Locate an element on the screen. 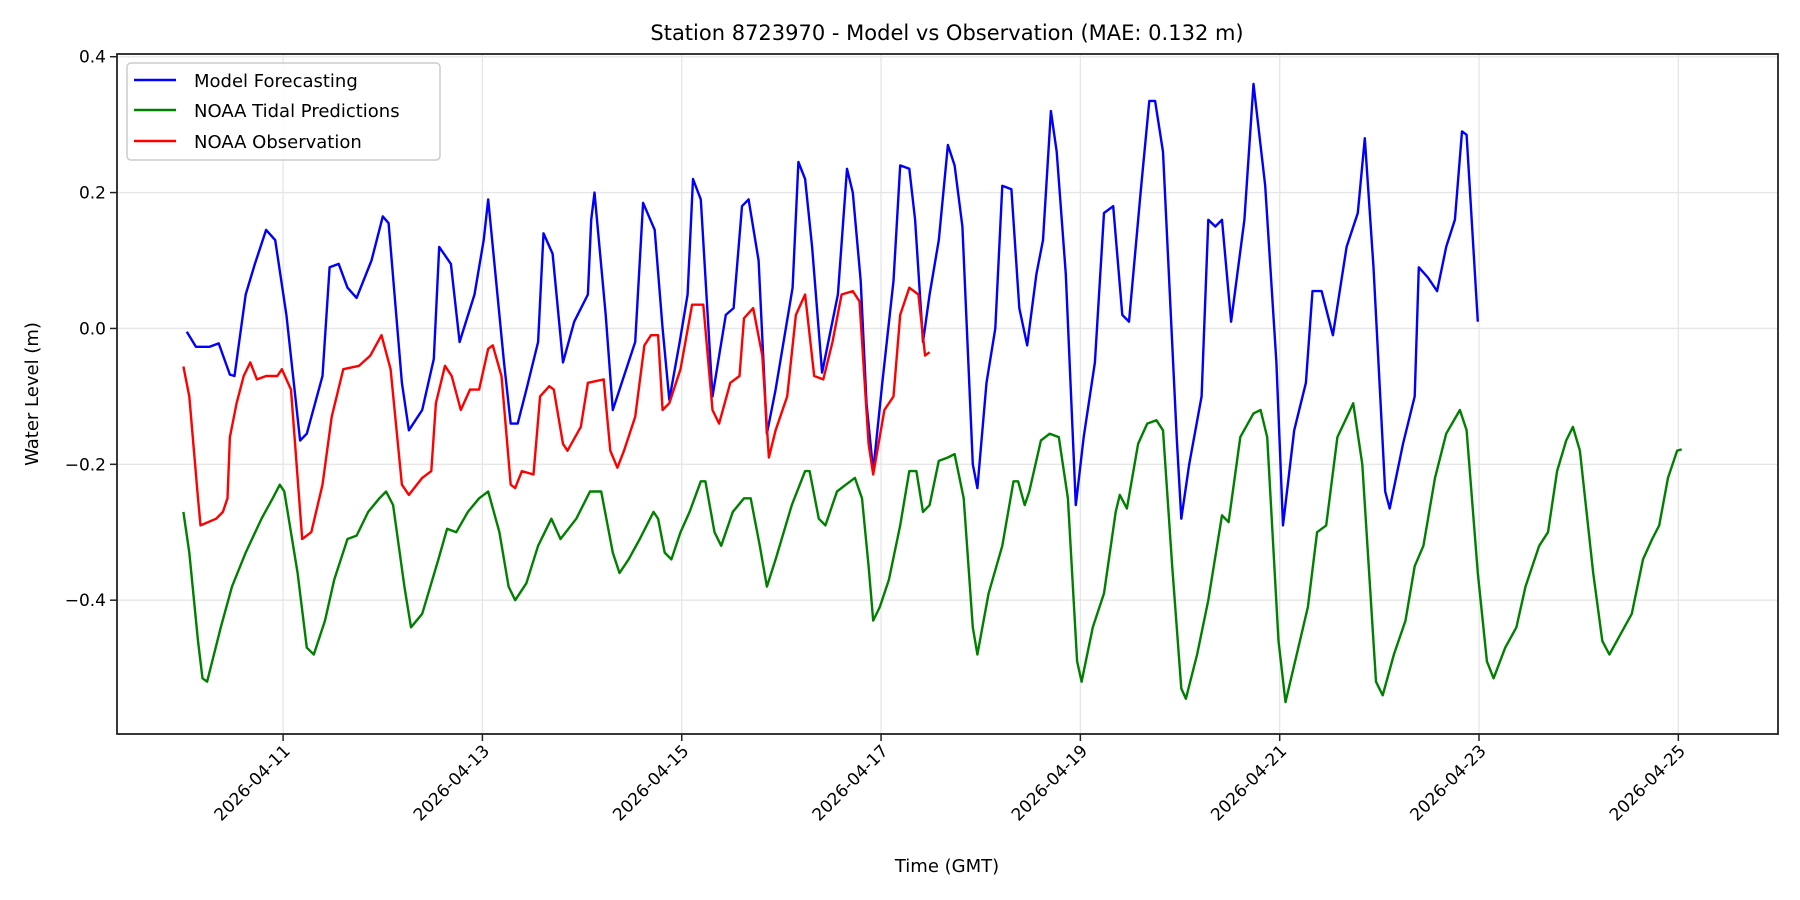  y-tick-label: 0.0 is located at coordinates (92, 329).